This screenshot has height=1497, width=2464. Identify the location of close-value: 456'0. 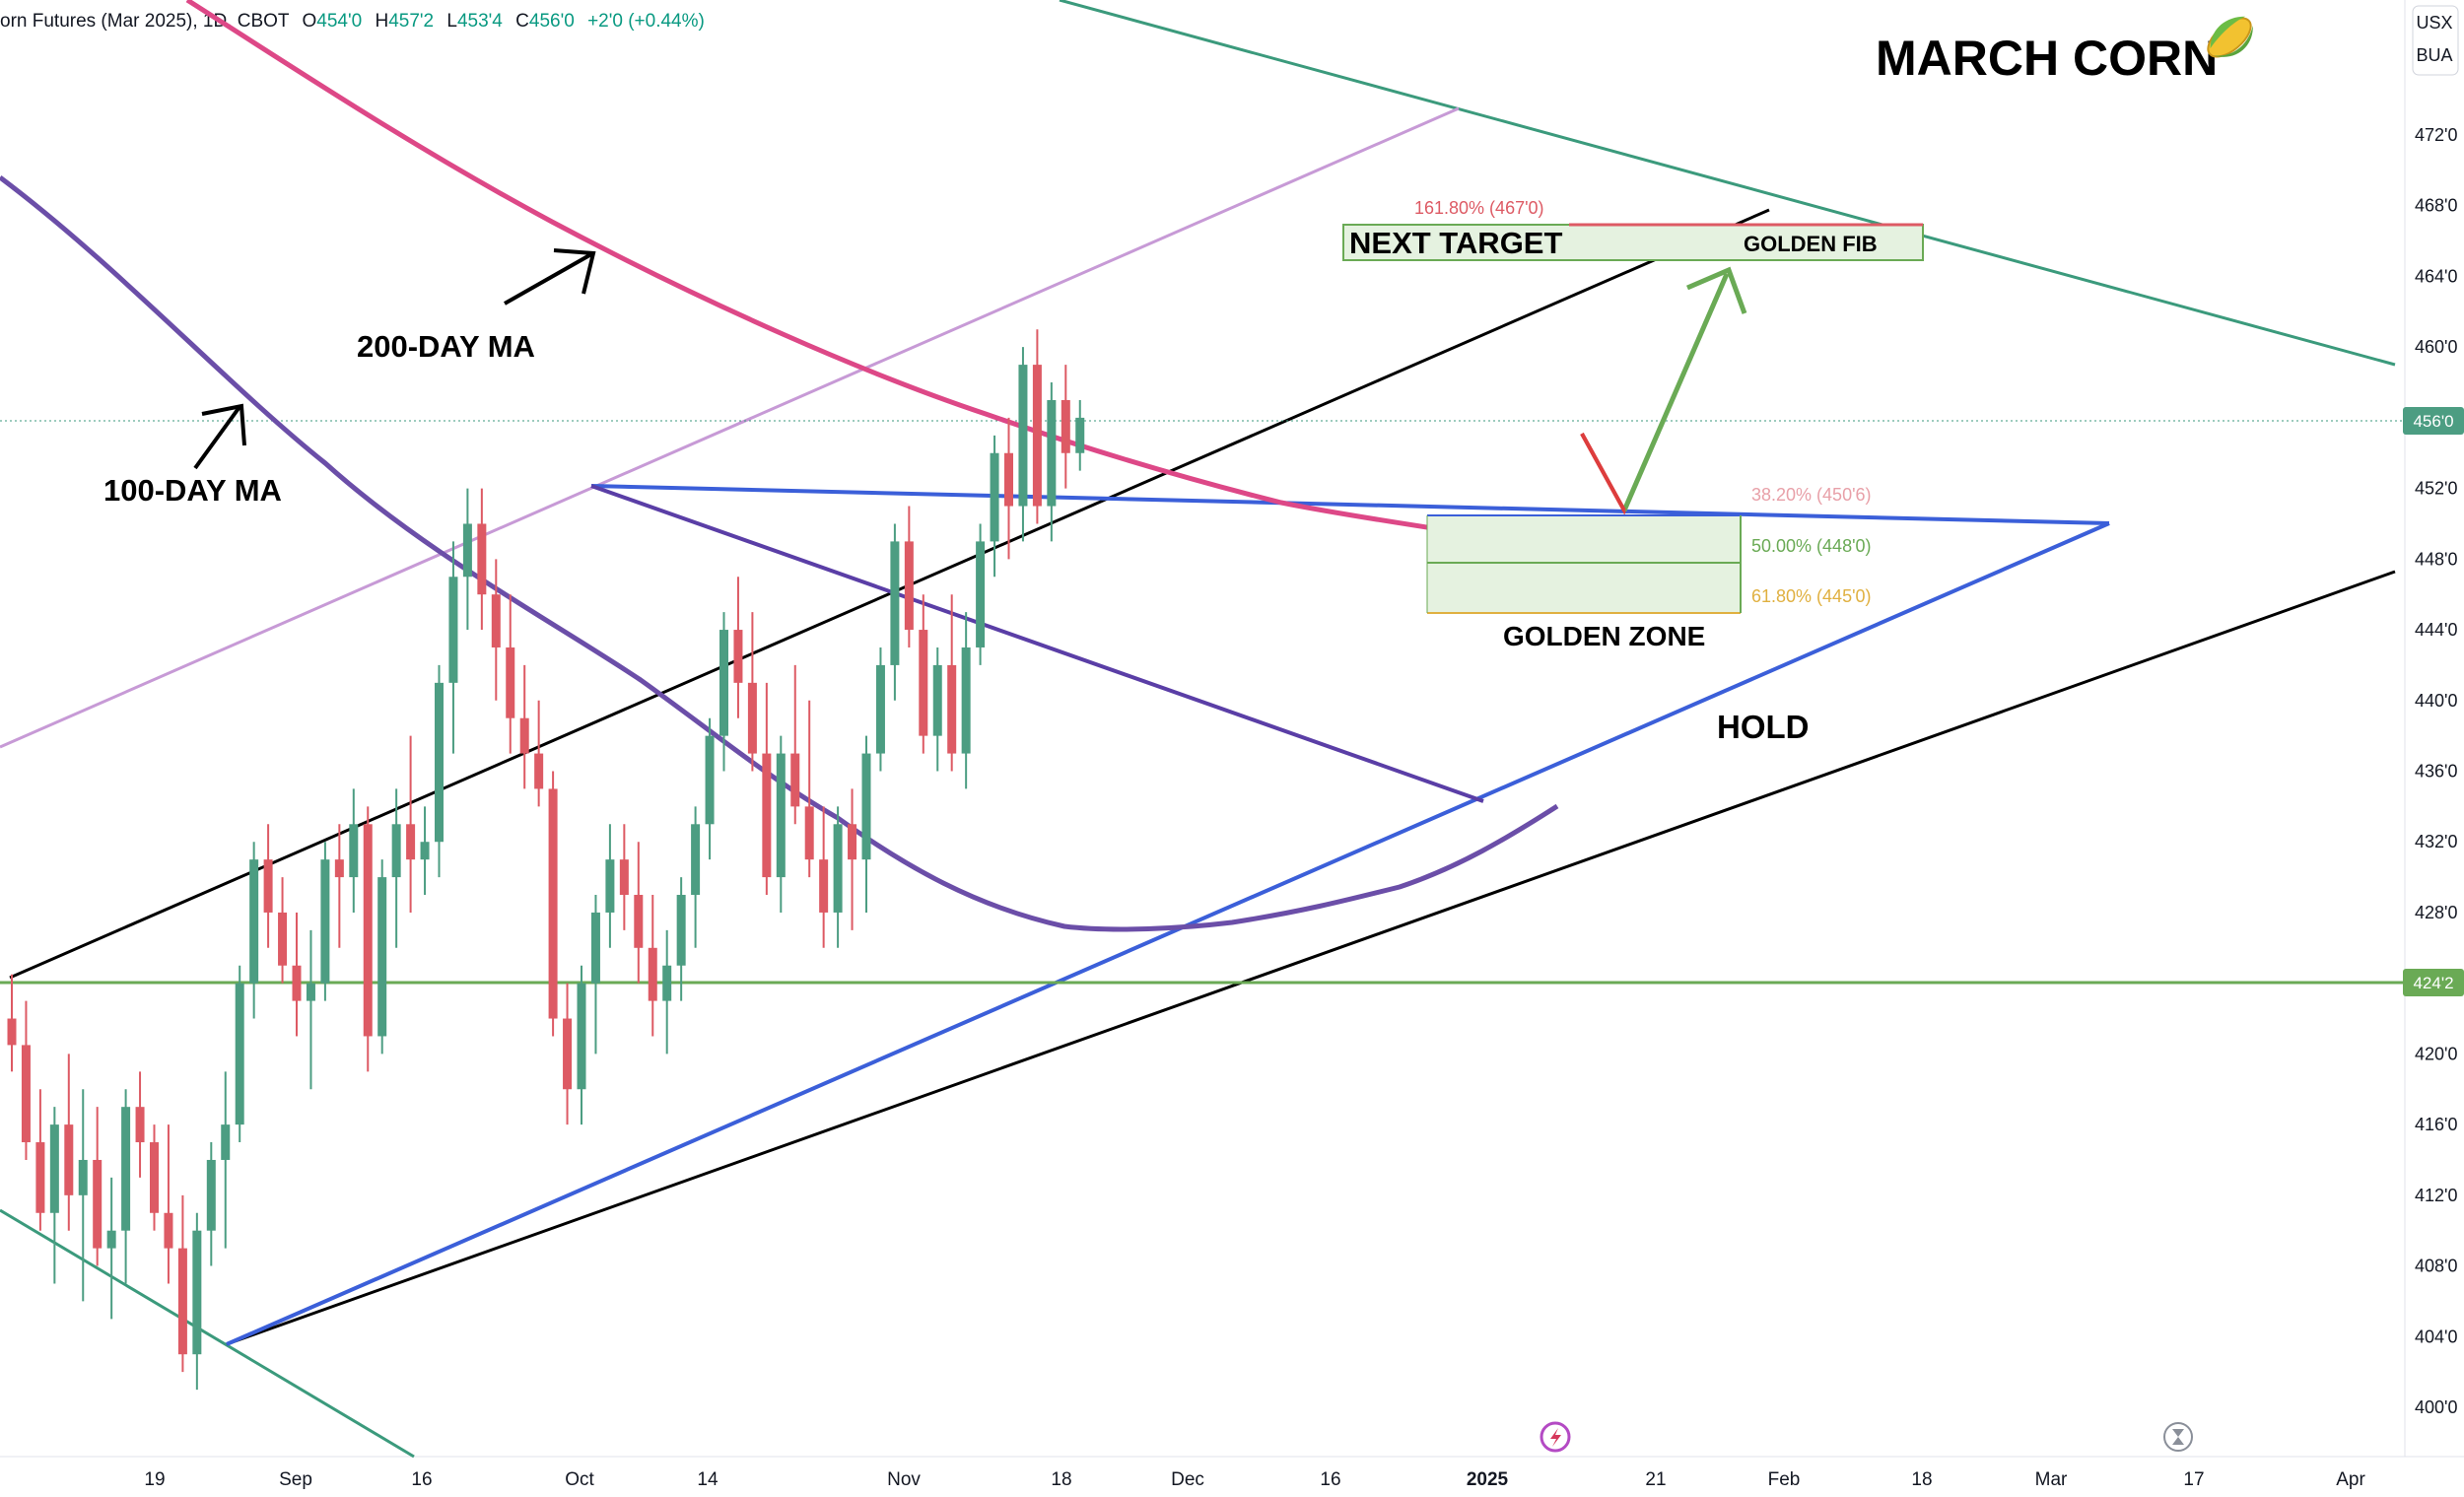
(552, 21).